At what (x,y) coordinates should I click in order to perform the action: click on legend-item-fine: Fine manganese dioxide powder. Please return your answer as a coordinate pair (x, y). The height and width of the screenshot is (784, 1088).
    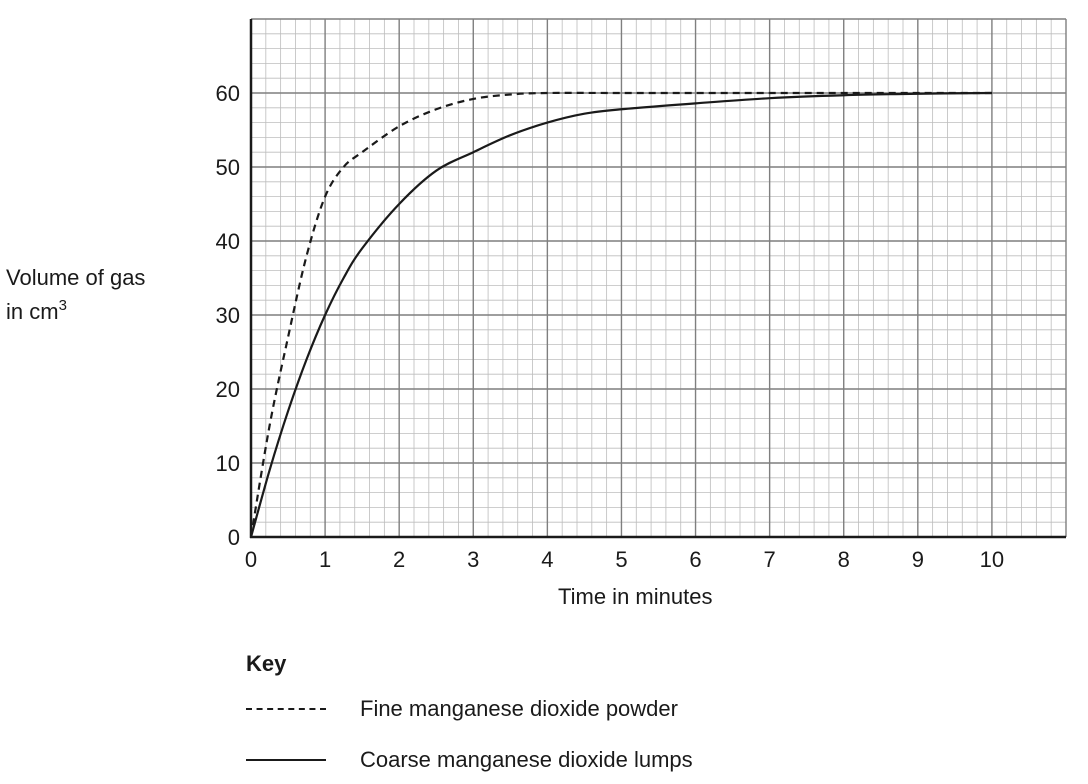
    Looking at the image, I should click on (462, 709).